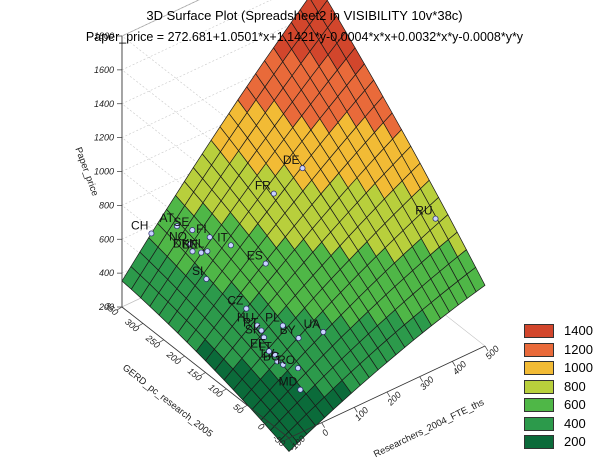  What do you see at coordinates (104, 70) in the screenshot?
I see `z-tick-label: 1600` at bounding box center [104, 70].